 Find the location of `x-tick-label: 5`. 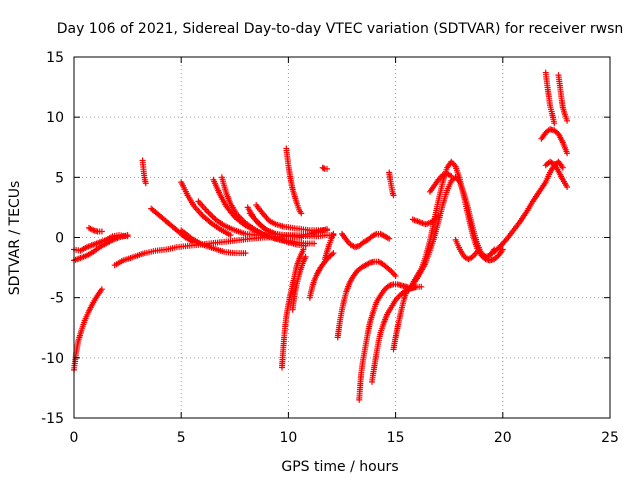

x-tick-label: 5 is located at coordinates (181, 438).